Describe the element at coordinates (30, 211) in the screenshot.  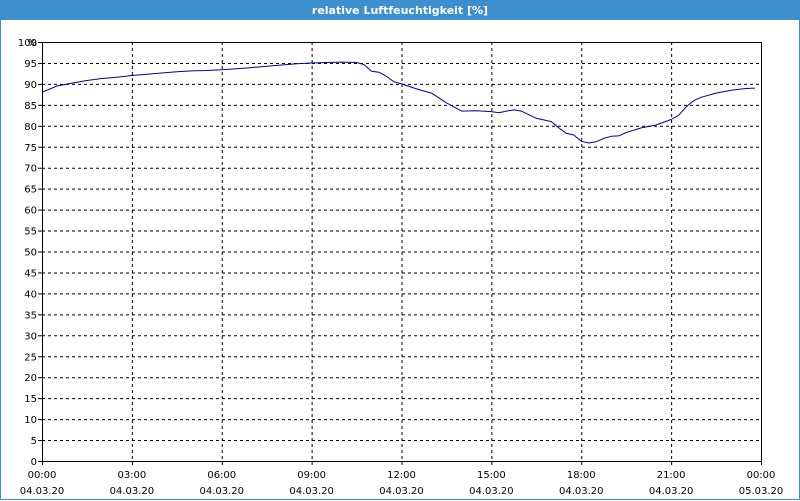
I see `y-tick-label: 60` at that location.